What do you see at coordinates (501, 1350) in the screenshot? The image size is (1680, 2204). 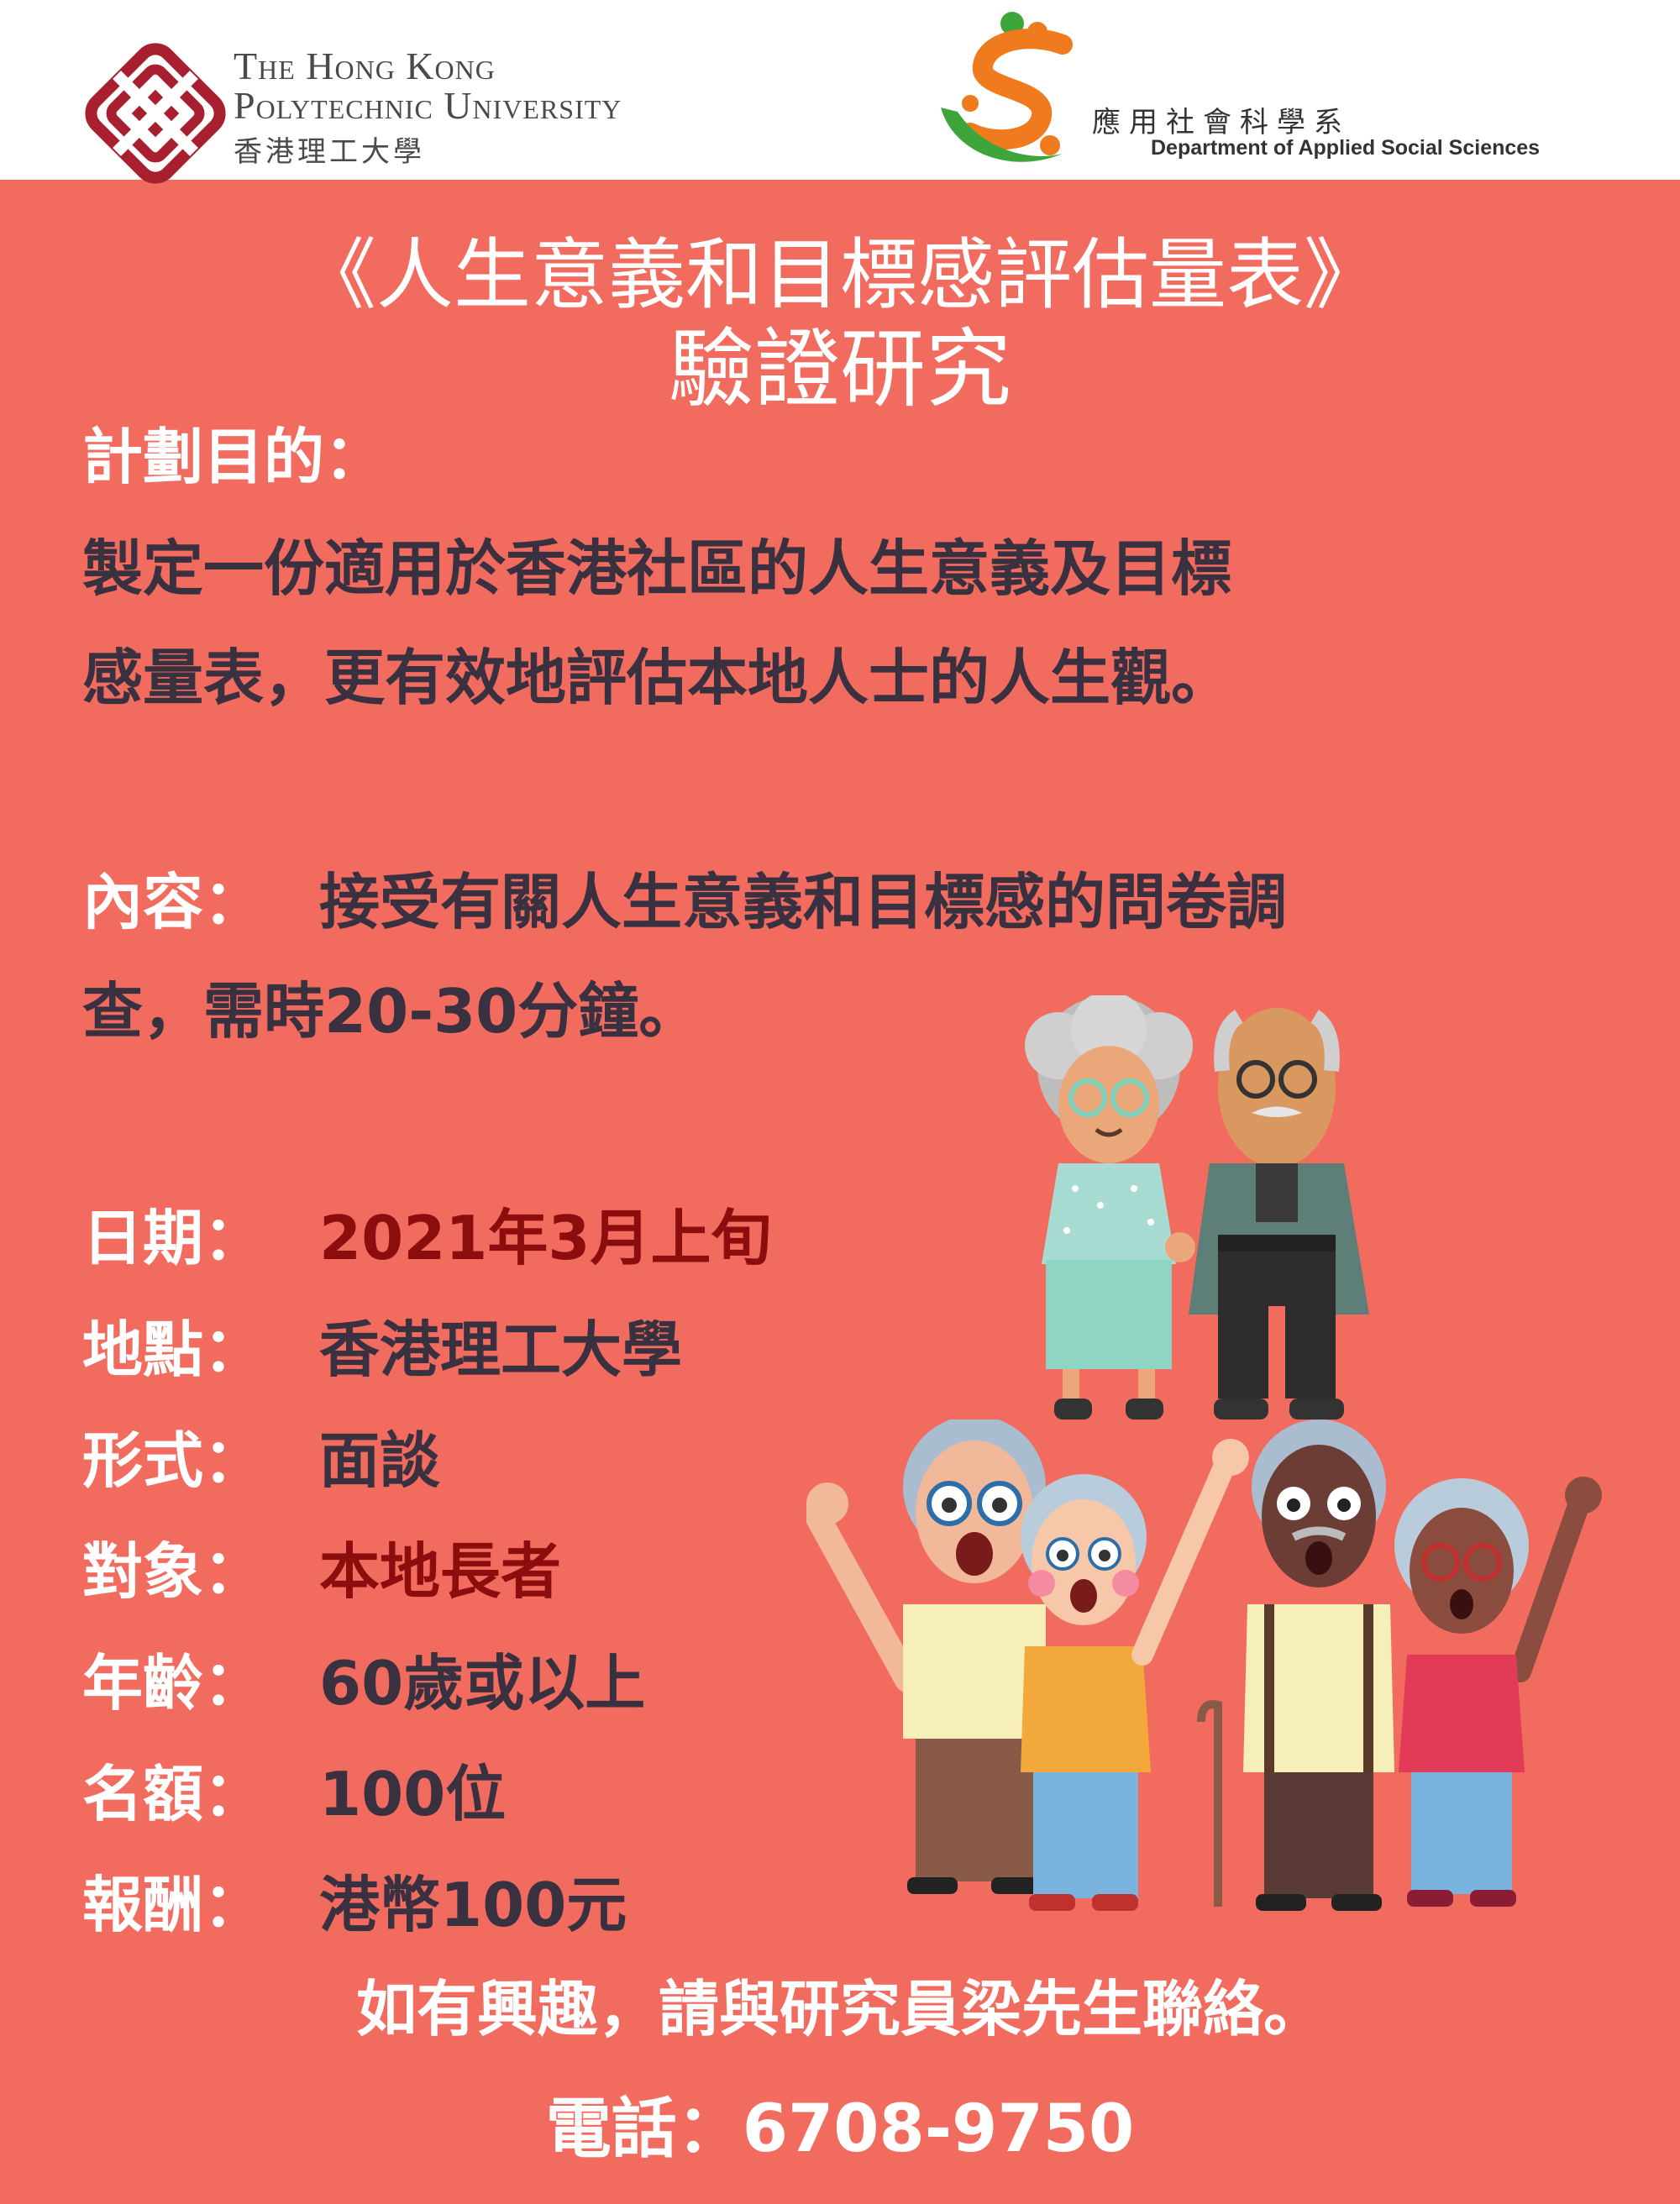 I see `detail-value-venue: 香港理工大學` at bounding box center [501, 1350].